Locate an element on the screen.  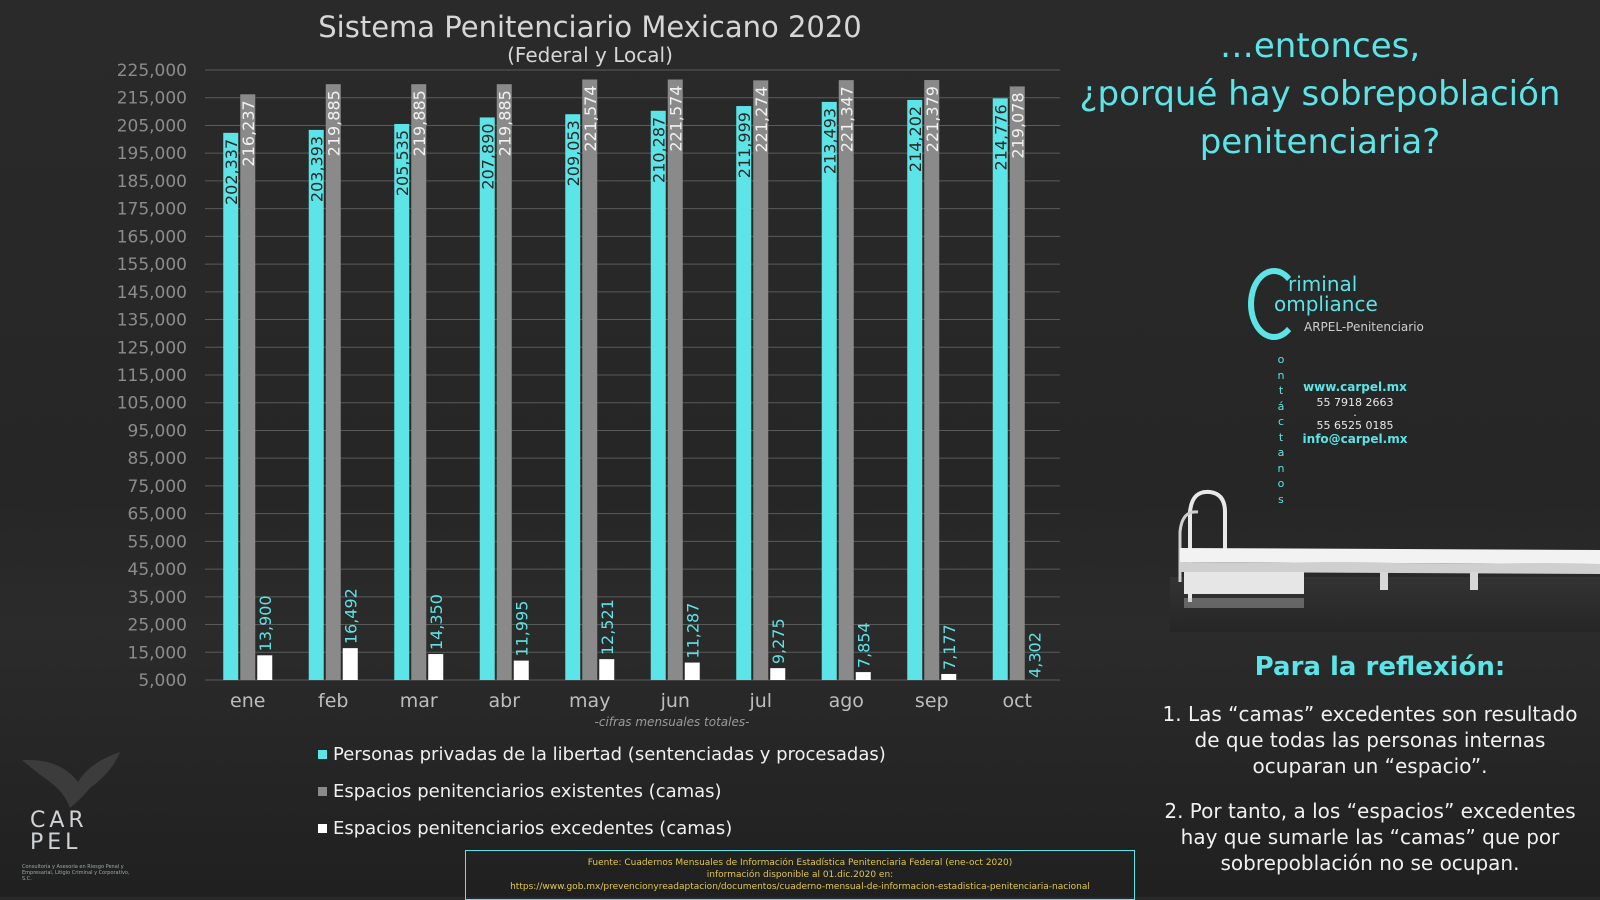
y-tick-label: 165,000 is located at coordinates (152, 237).